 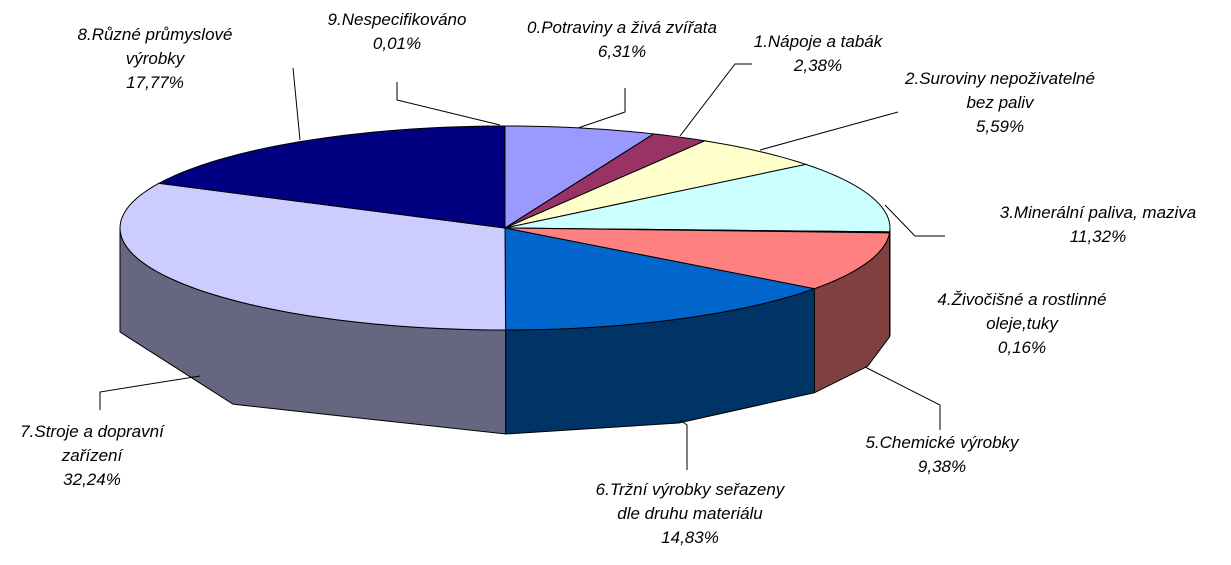 I want to click on category-label: 5.Chemické výrobky, so click(x=942, y=442).